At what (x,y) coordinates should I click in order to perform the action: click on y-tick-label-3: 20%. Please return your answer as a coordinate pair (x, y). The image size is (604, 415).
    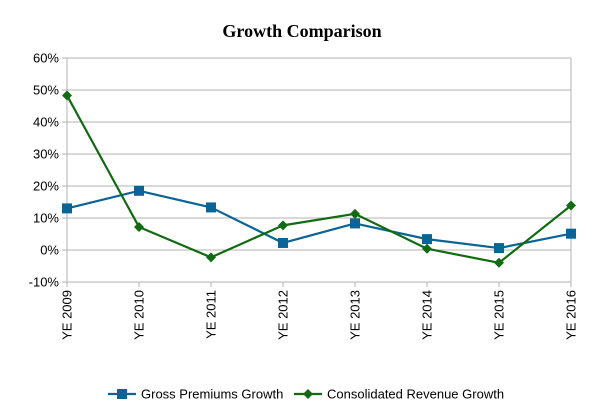
    Looking at the image, I should click on (46, 186).